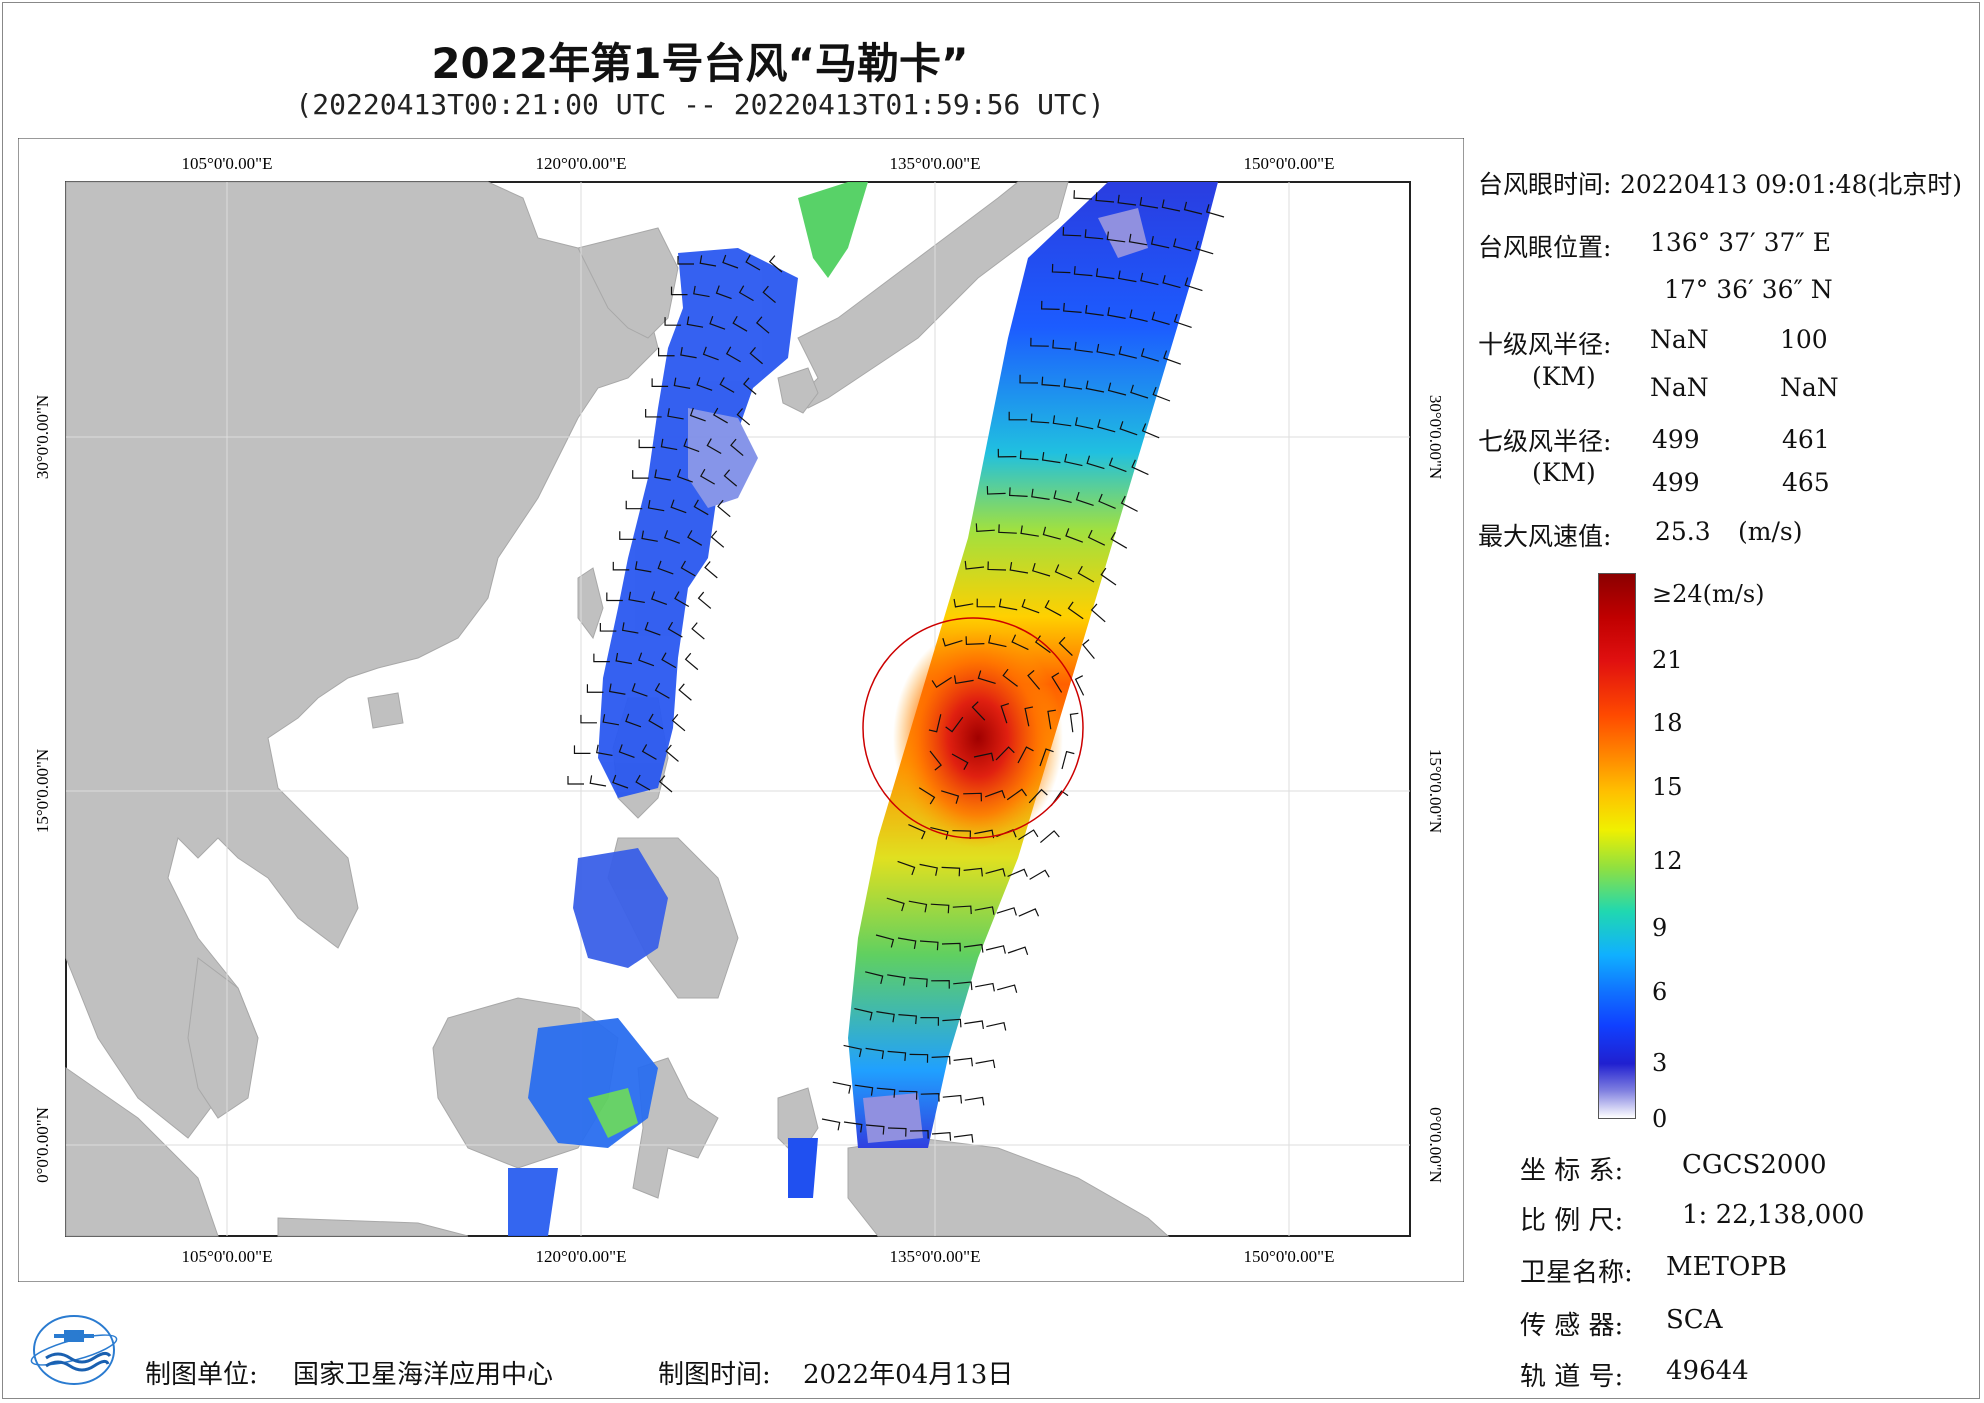  I want to click on agency-logo, so click(74, 1350).